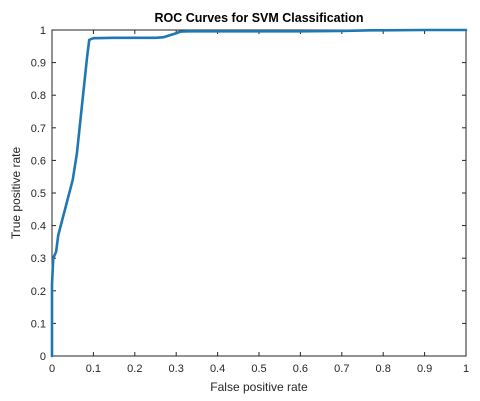 The height and width of the screenshot is (401, 480). Describe the element at coordinates (38, 259) in the screenshot. I see `y-tick-label: 0.3` at that location.